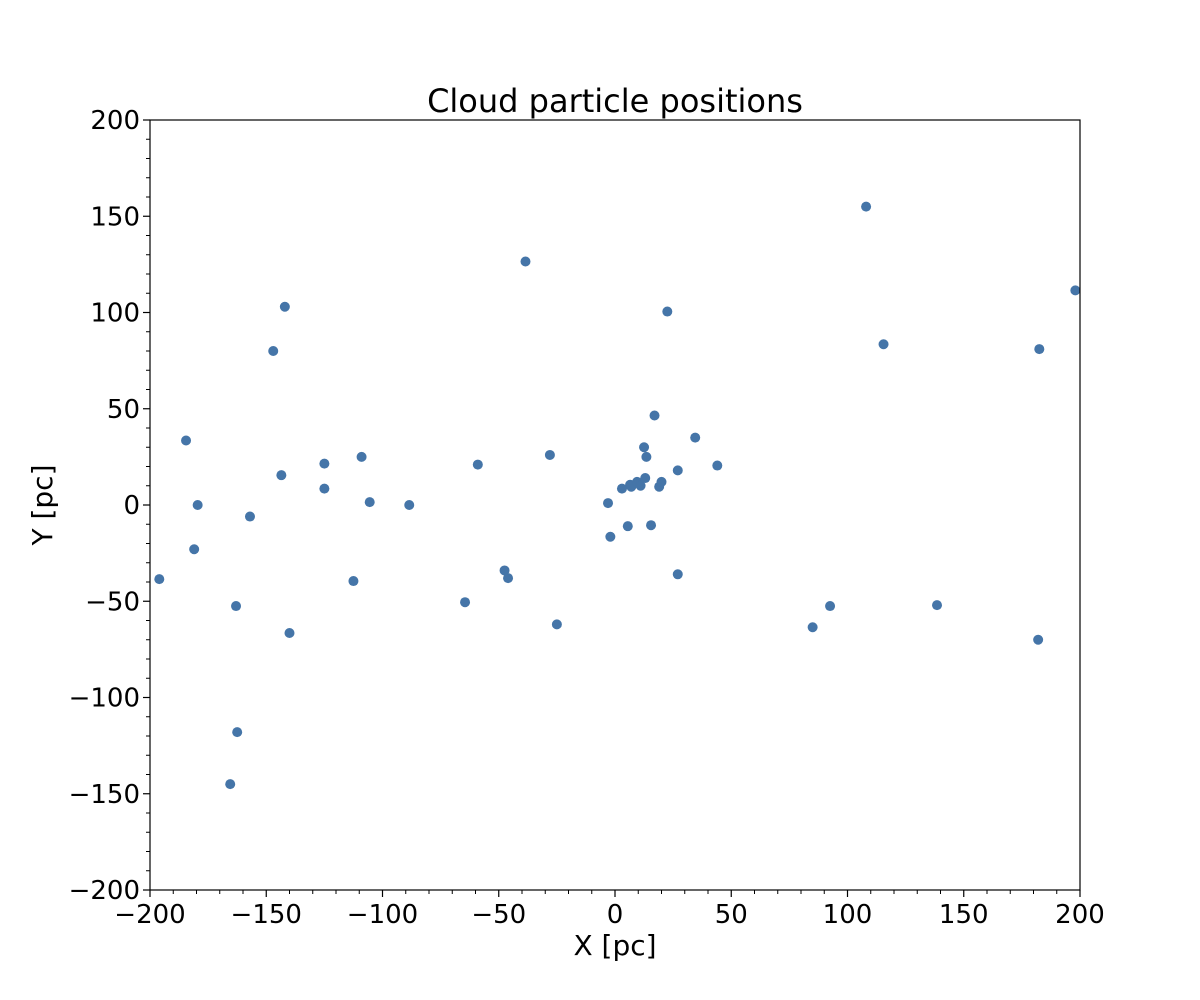  Describe the element at coordinates (1080, 915) in the screenshot. I see `x-tick-label: 200` at that location.